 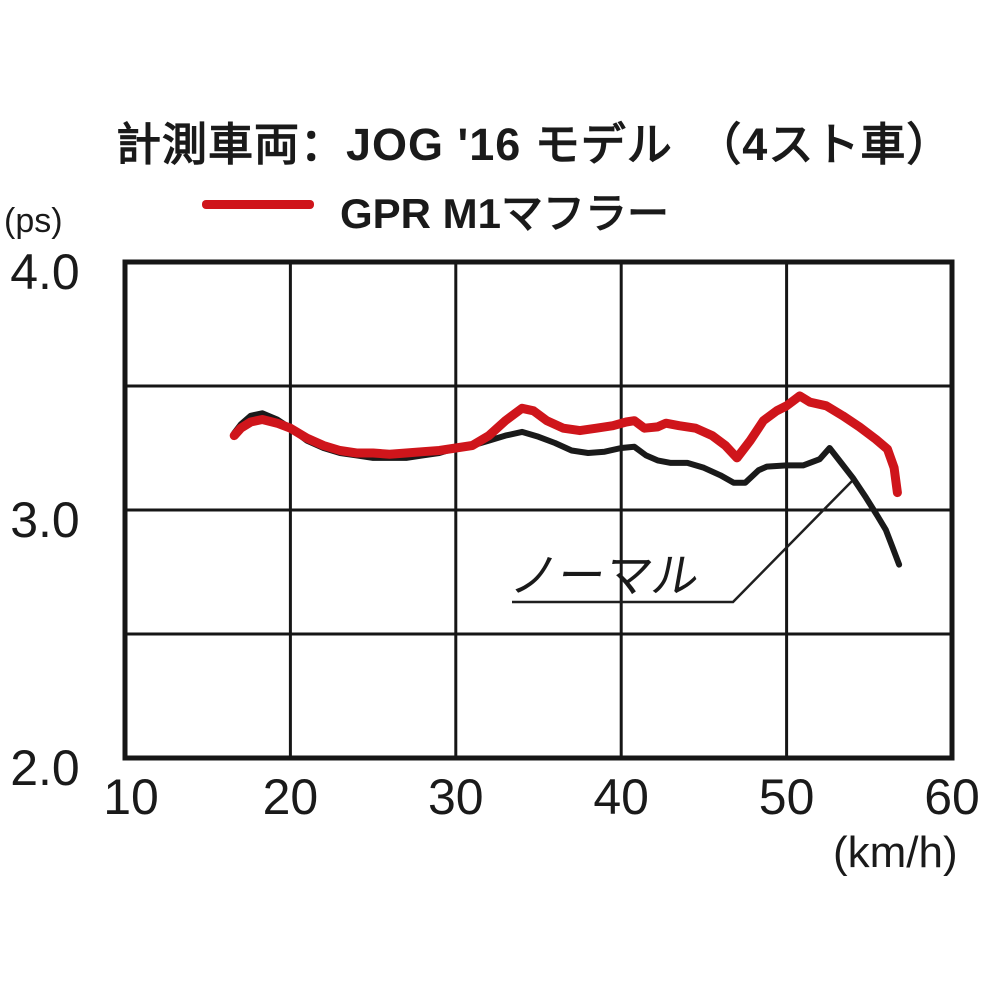 What do you see at coordinates (952, 797) in the screenshot?
I see `x-tick-label-60: 60` at bounding box center [952, 797].